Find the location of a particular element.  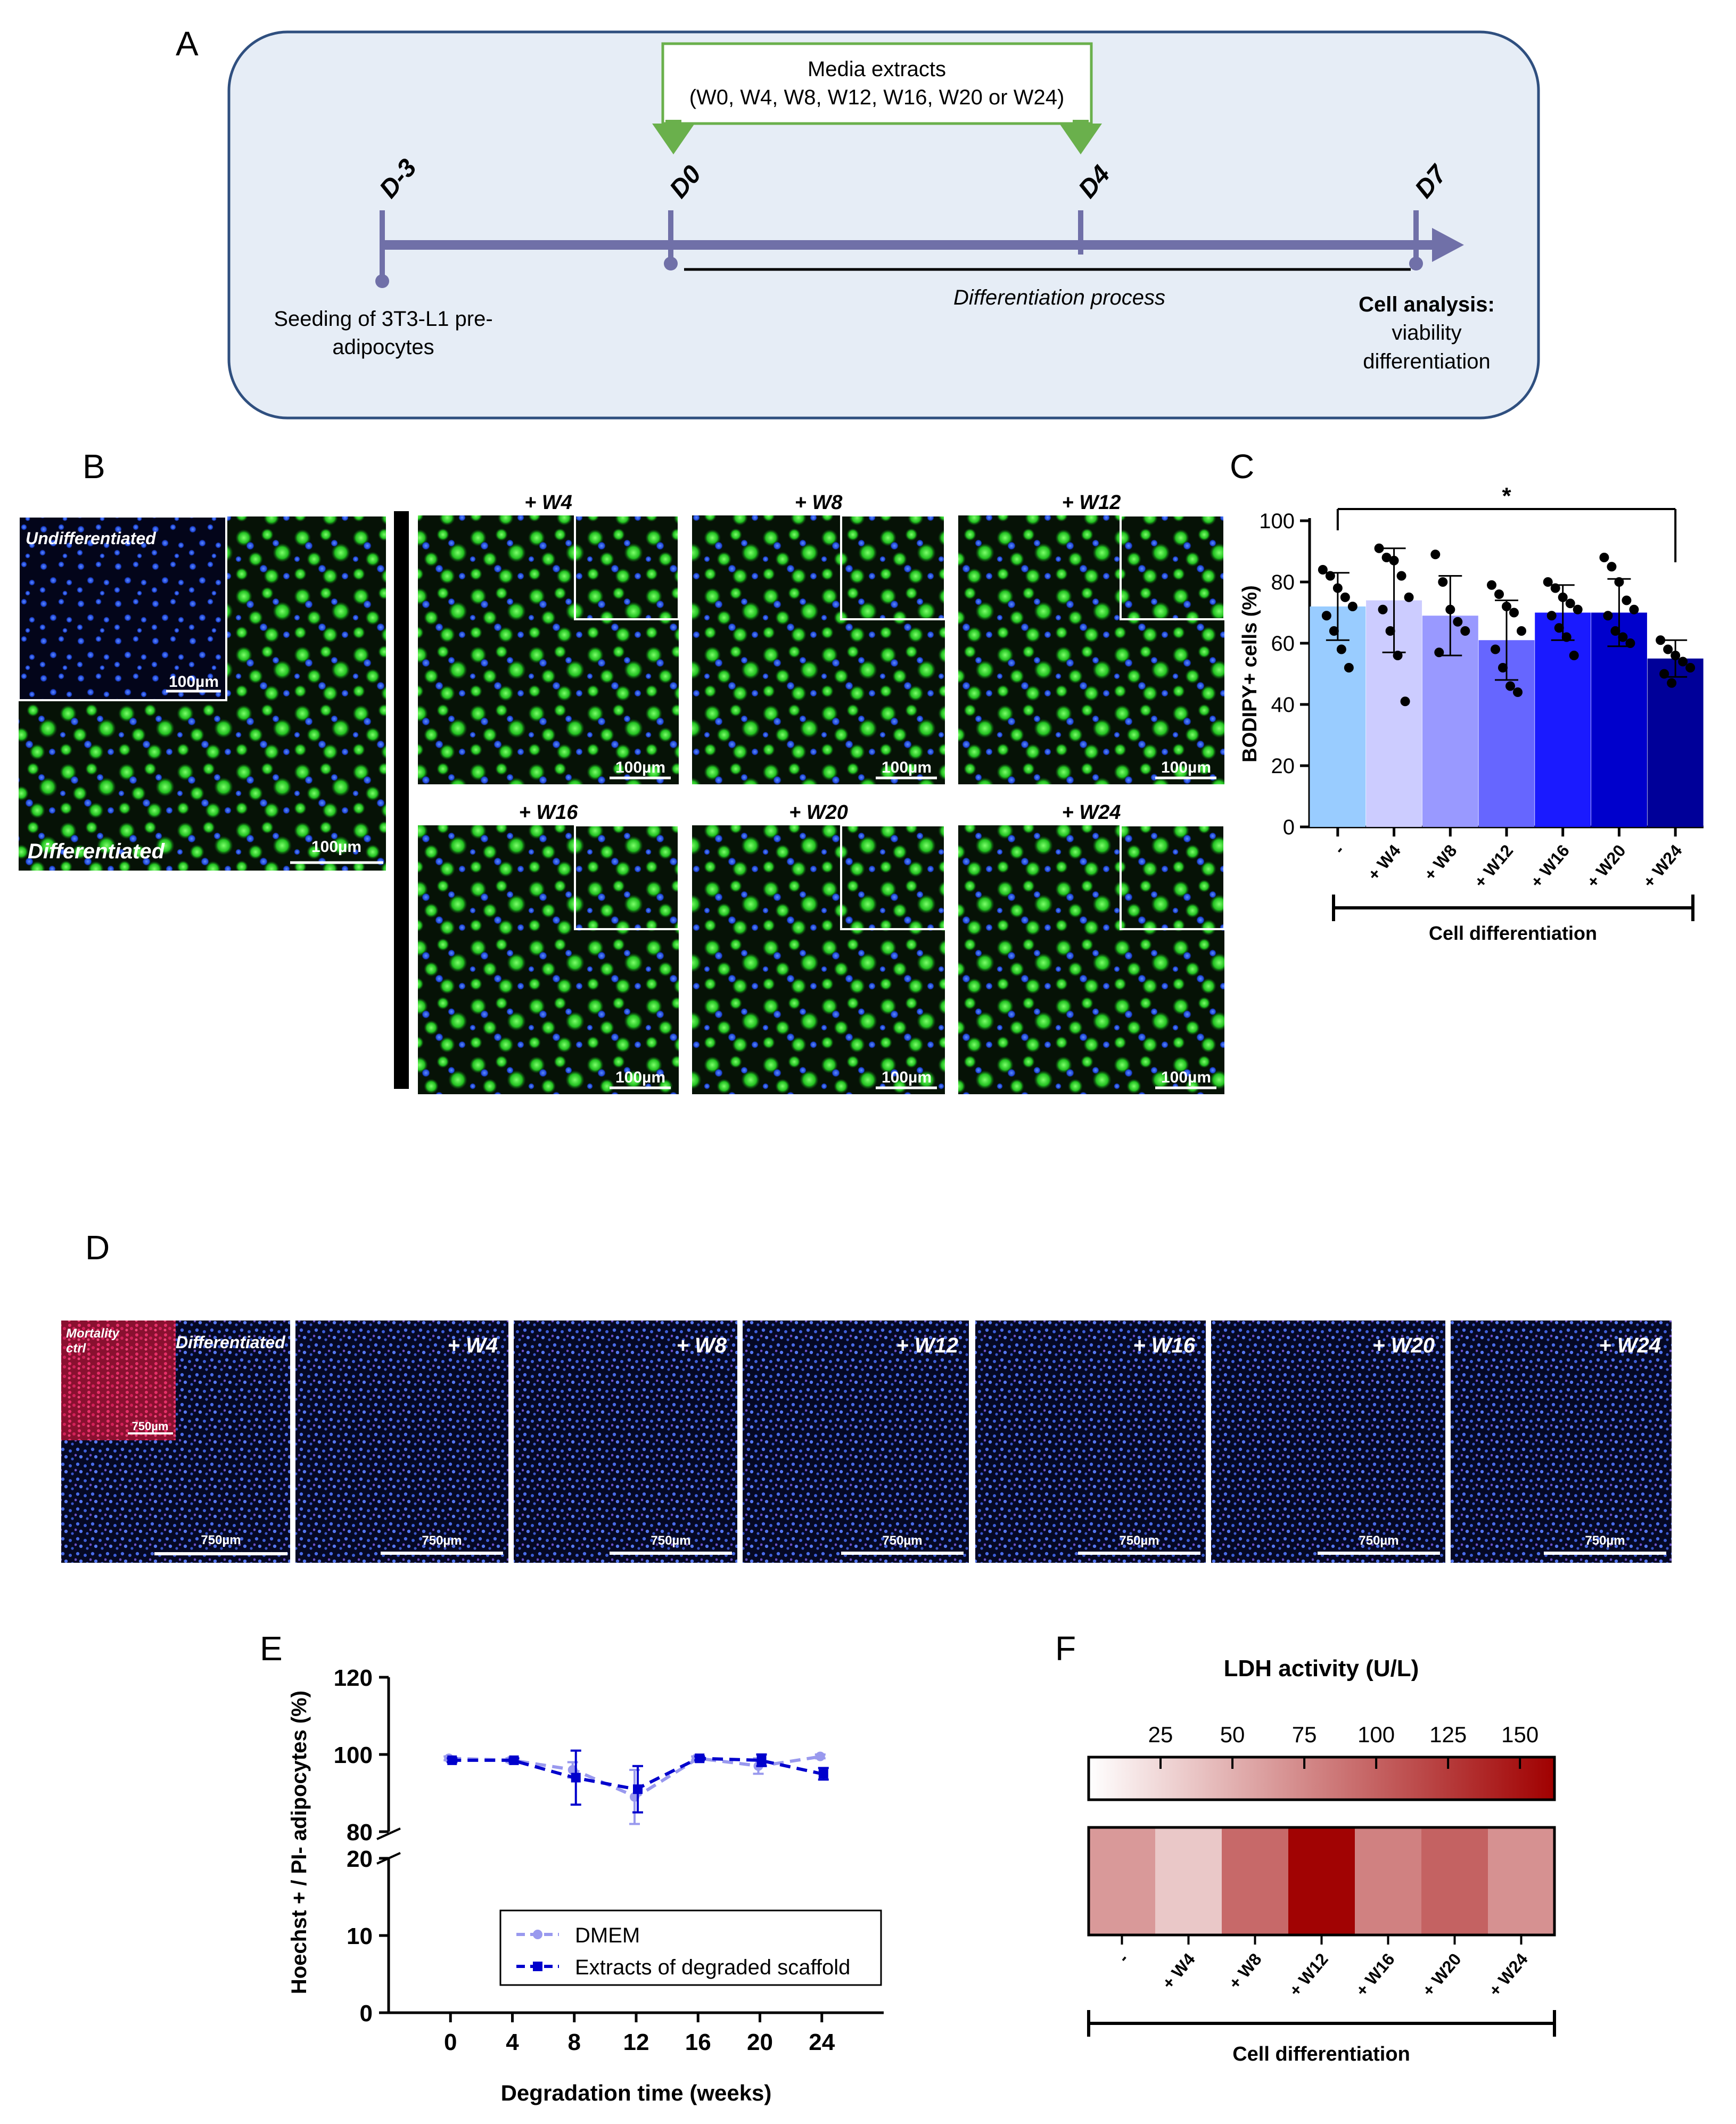

micrograph-b-scale-4: 100µm is located at coordinates (640, 1077).